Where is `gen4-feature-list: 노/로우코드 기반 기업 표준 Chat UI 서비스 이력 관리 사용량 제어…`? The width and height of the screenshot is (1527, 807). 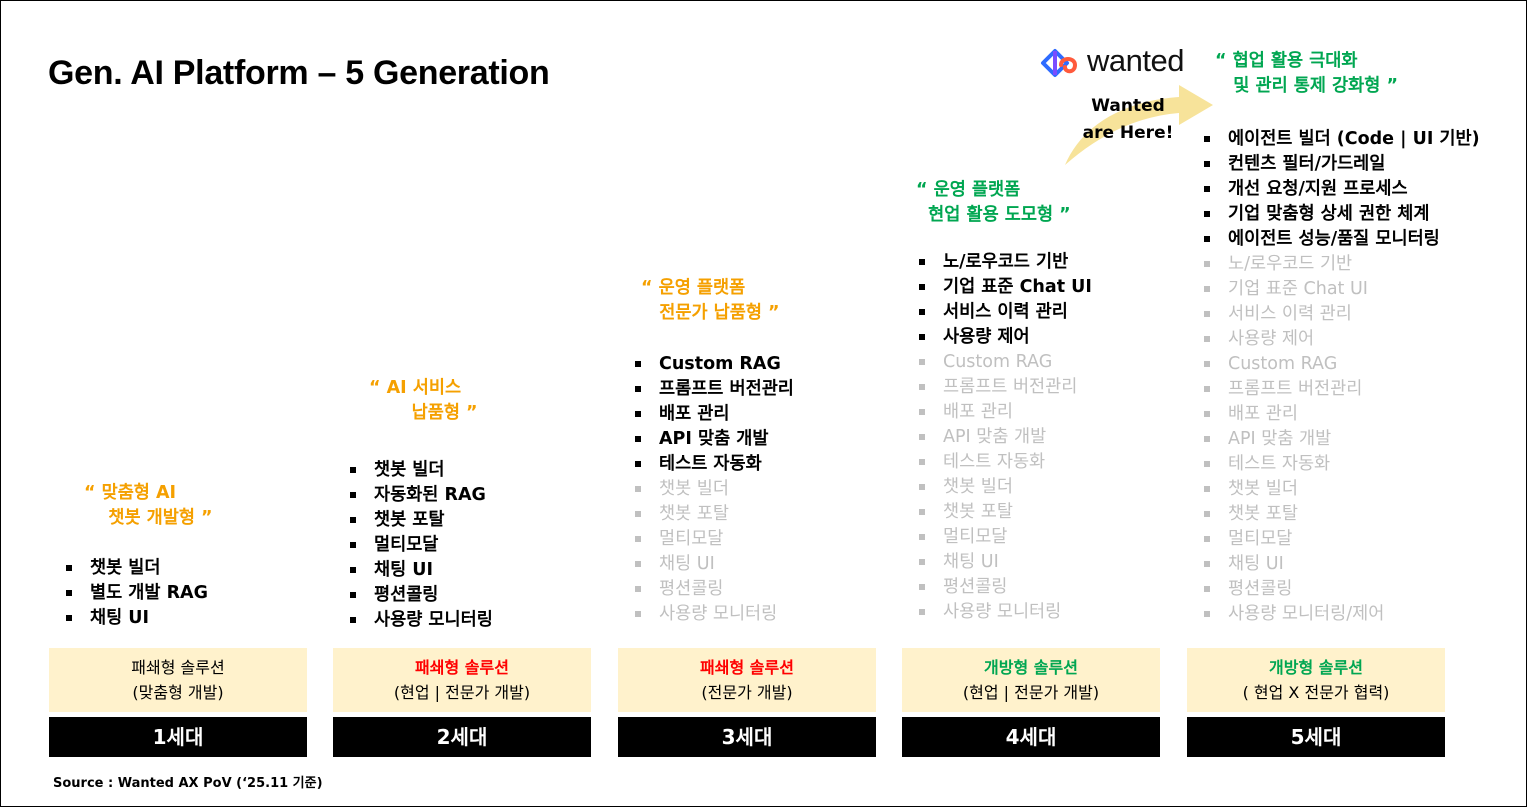
gen4-feature-list: 노/로우코드 기반 기업 표준 Chat UI 서비스 이력 관리 사용량 제어… is located at coordinates (1005, 437).